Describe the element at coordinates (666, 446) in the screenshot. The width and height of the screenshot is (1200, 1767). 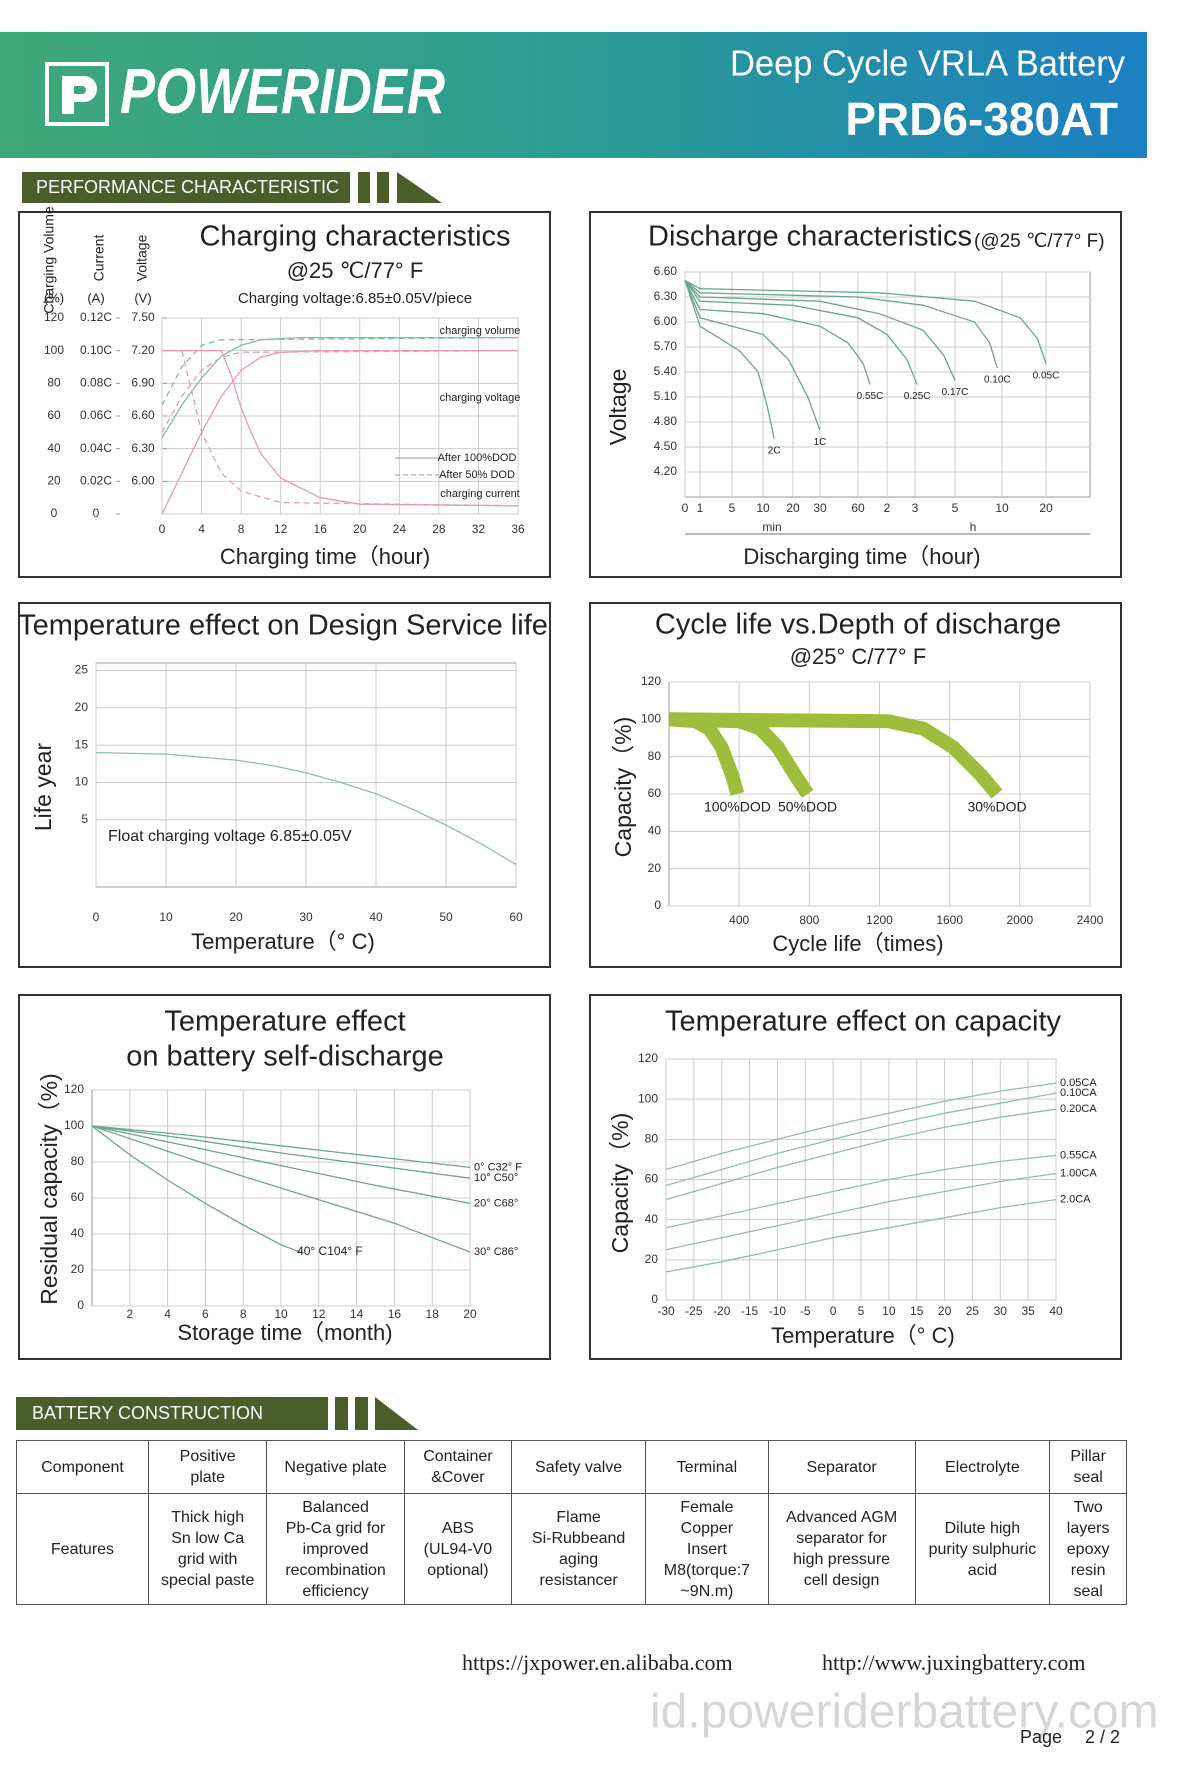
I see `y-tick-label: 4.50` at that location.